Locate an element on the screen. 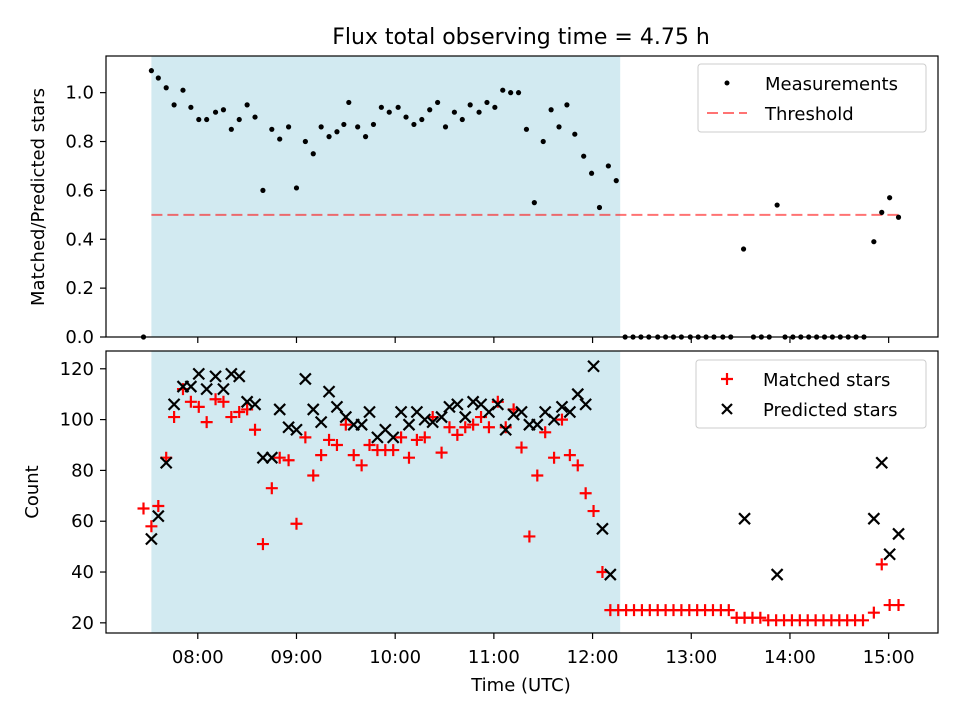 This screenshot has width=960, height=724. x-tick-label: 10:00 is located at coordinates (395, 657).